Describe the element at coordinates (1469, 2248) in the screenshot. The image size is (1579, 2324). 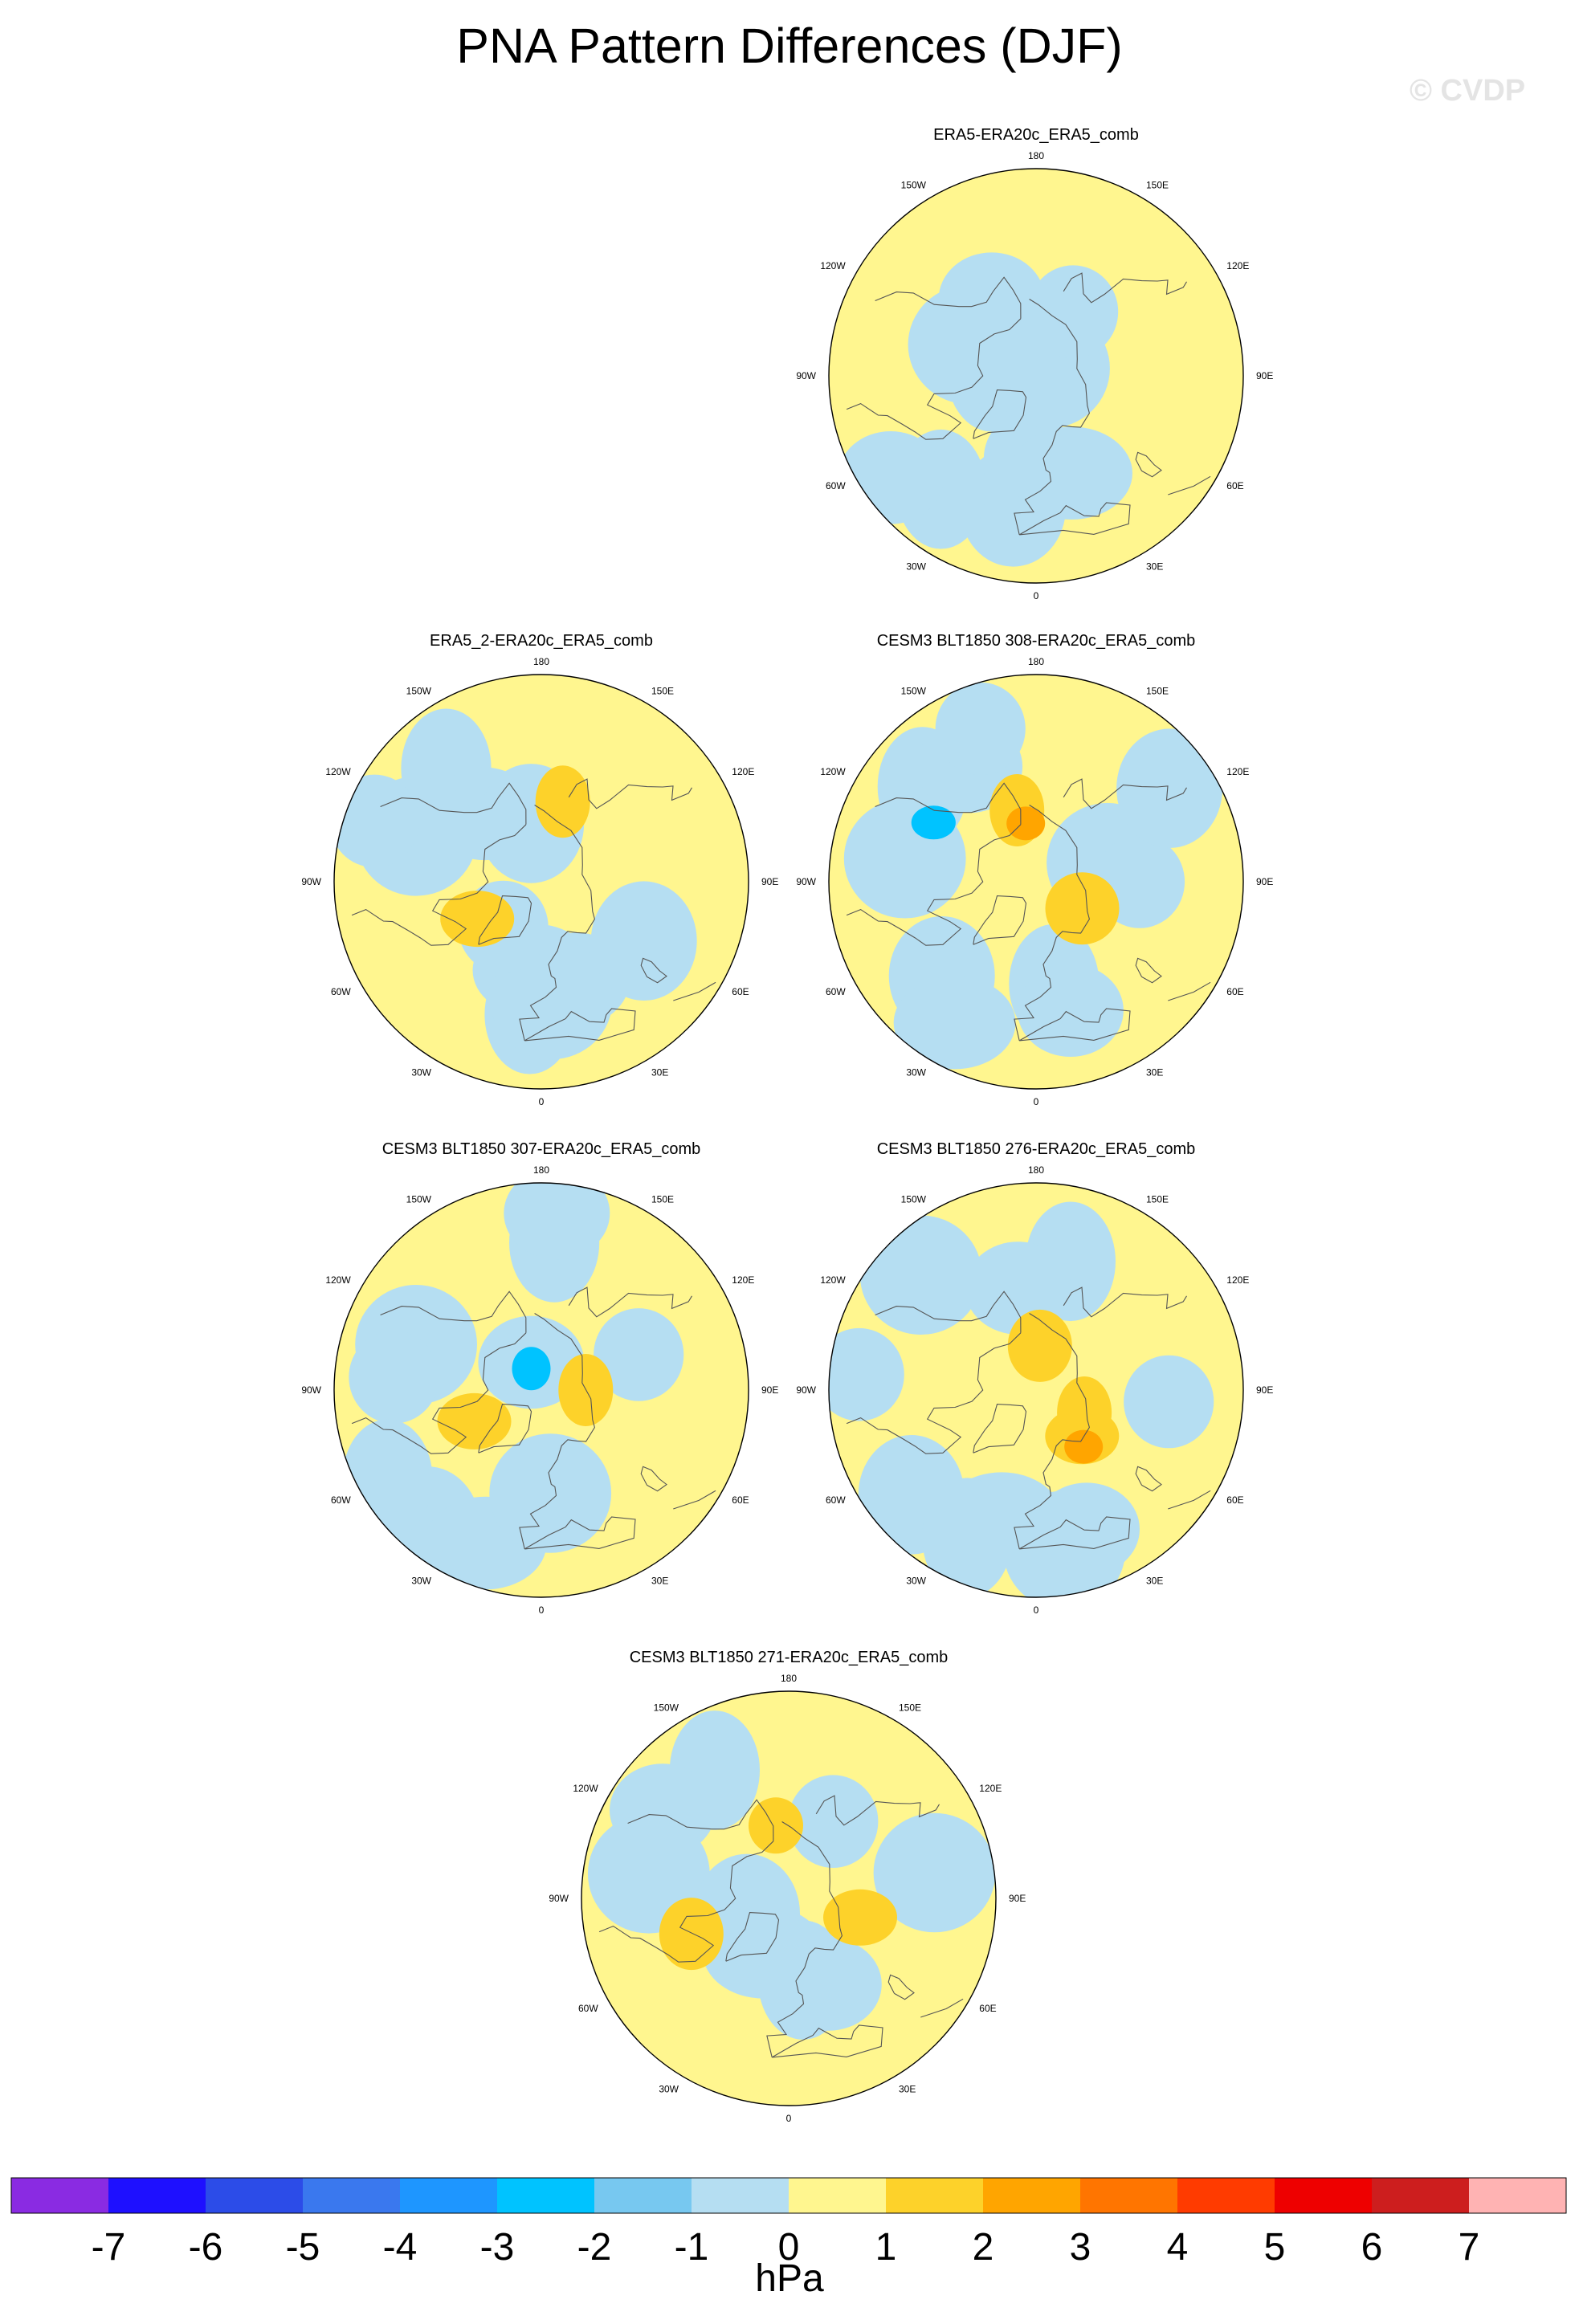
I see `colorbar-tick-label: 7` at that location.